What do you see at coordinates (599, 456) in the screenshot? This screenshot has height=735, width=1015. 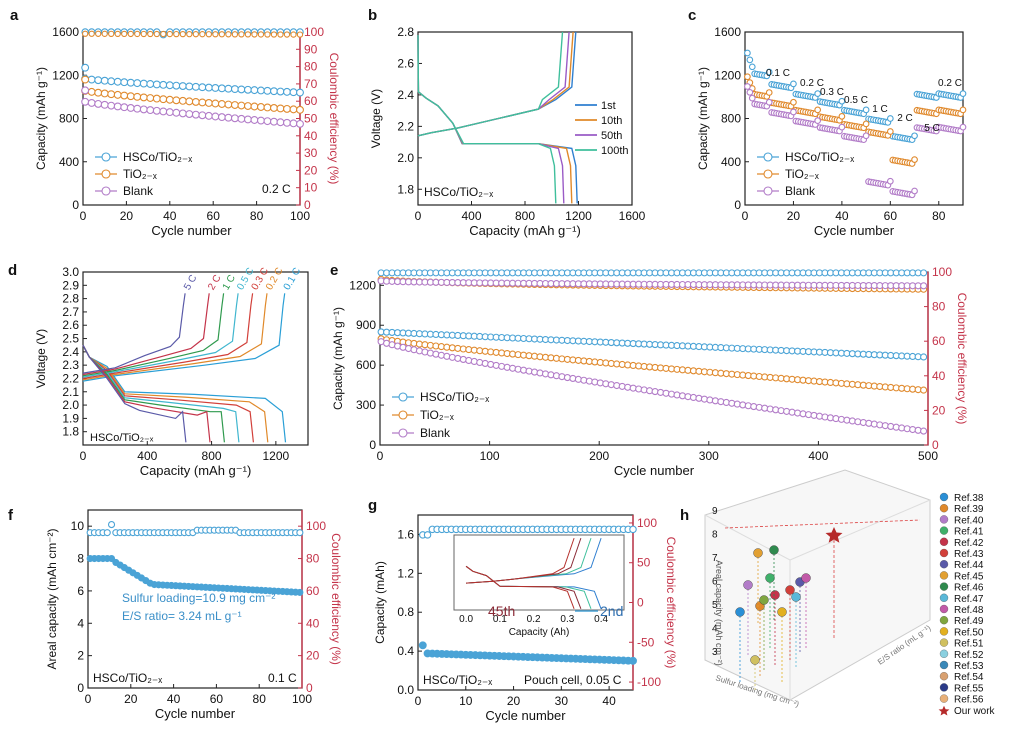 I see `x-tick-label: 200` at bounding box center [599, 456].